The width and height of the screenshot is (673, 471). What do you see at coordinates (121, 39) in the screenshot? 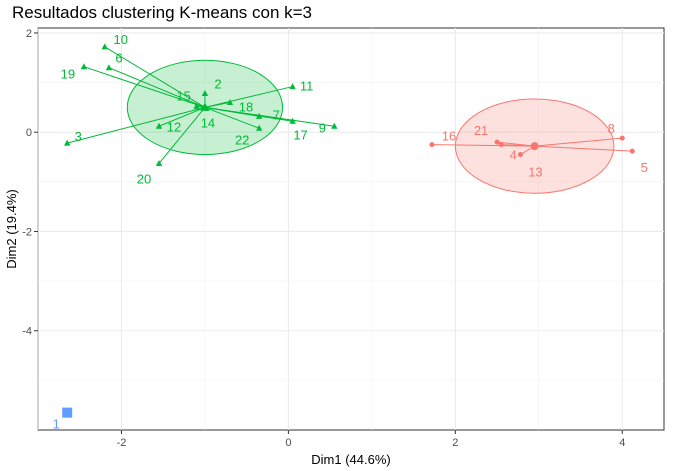
I see `point-label: 10` at bounding box center [121, 39].